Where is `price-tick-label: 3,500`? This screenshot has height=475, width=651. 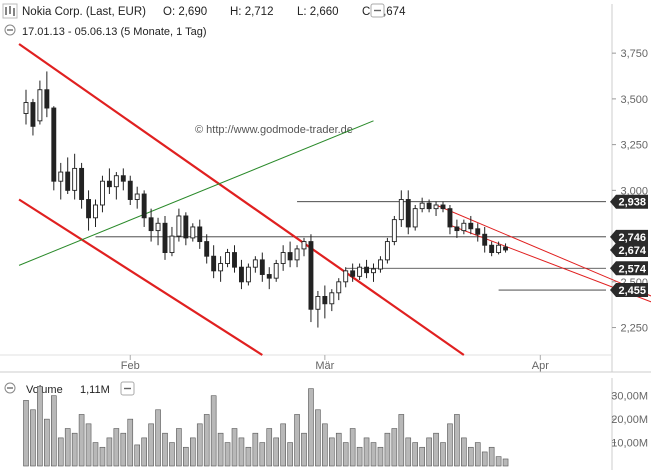
price-tick-label: 3,500 is located at coordinates (634, 100).